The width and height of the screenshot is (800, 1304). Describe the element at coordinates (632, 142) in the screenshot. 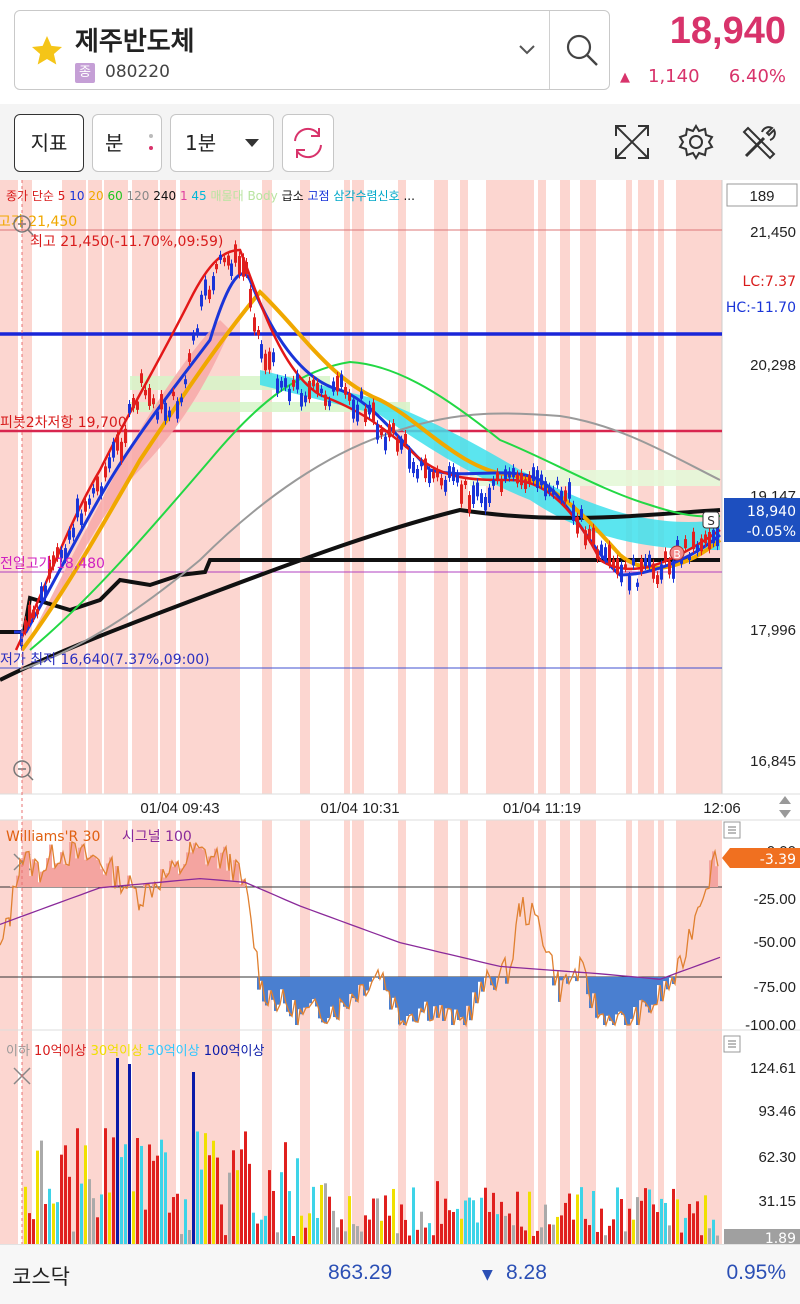

I see `expand-icon` at that location.